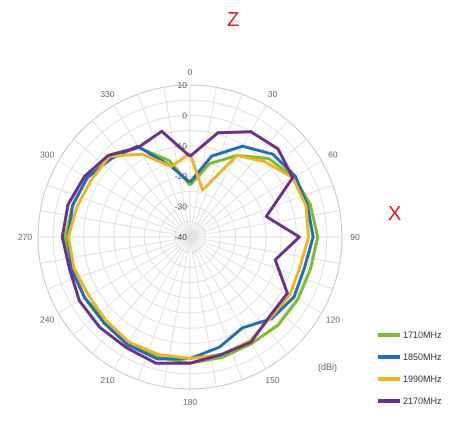 The image size is (467, 432). What do you see at coordinates (355, 237) in the screenshot?
I see `angle-tick-label: 90` at bounding box center [355, 237].